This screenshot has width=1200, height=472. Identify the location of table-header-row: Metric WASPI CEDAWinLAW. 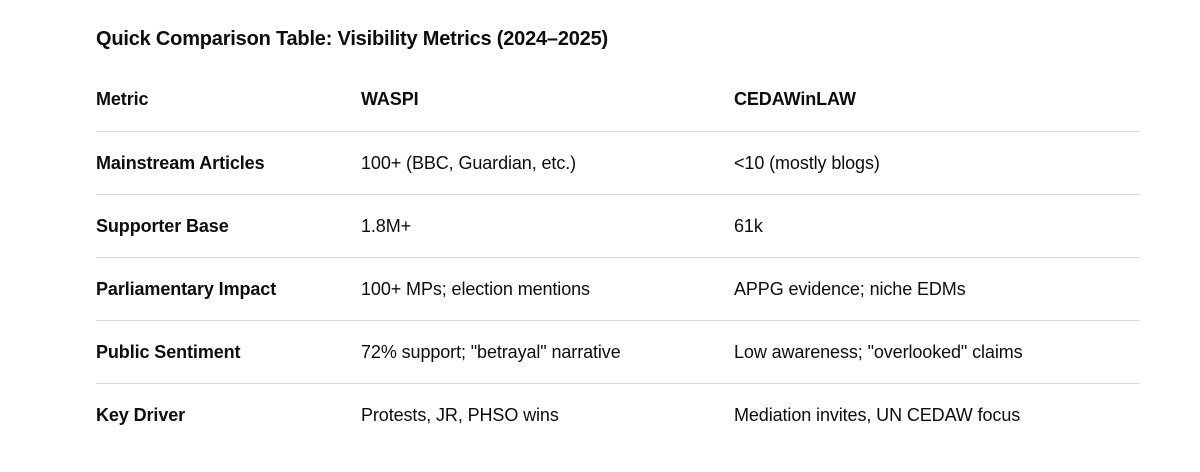
(618, 100).